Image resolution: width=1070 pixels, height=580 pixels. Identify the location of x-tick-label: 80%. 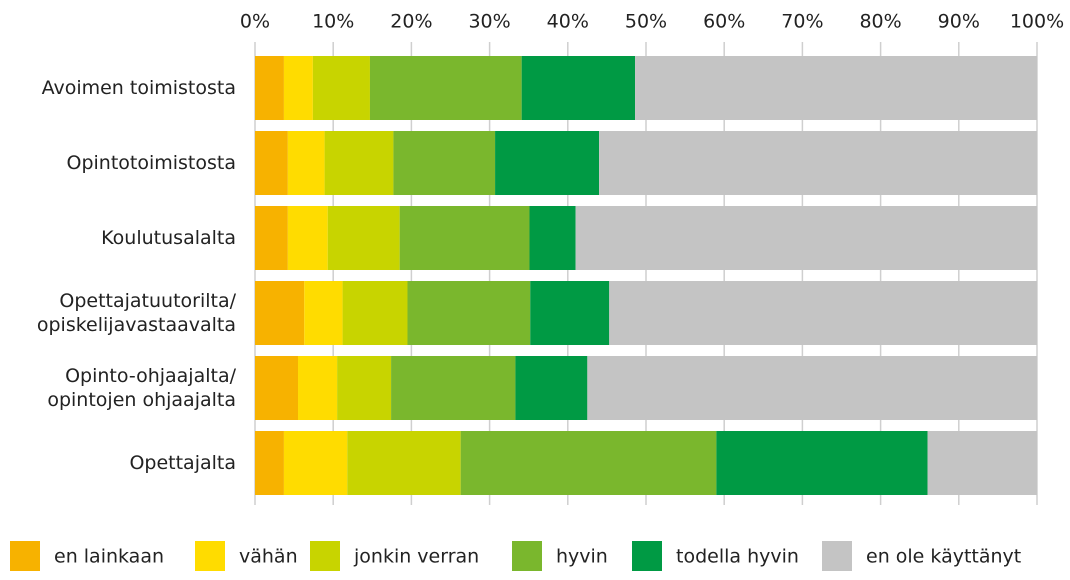
(880, 22).